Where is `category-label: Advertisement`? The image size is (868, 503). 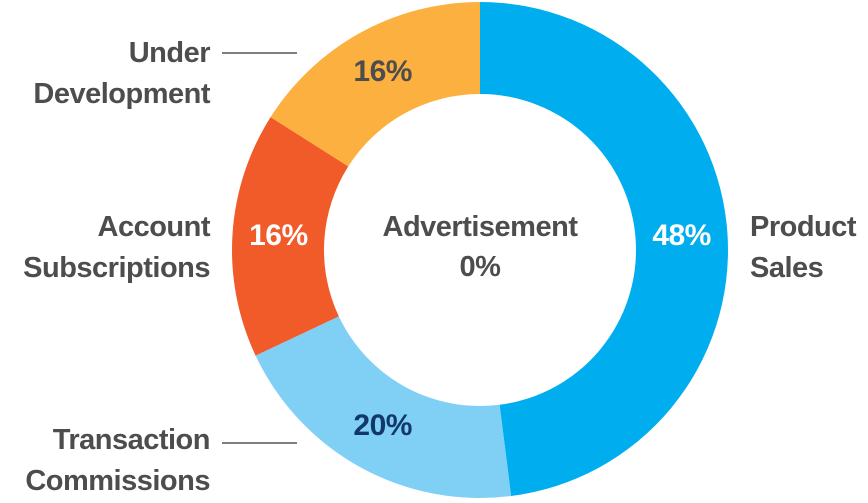 category-label: Advertisement is located at coordinates (480, 227).